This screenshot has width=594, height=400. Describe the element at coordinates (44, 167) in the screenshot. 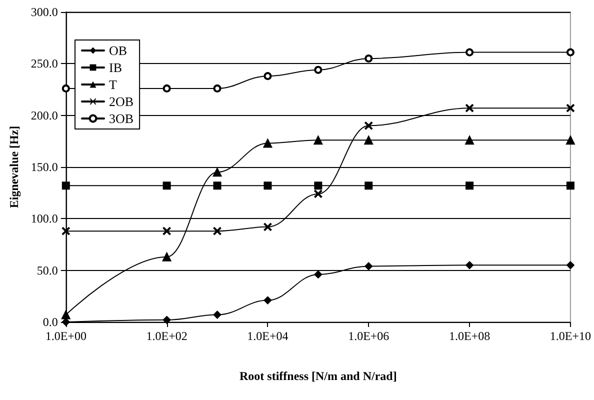

I see `y-tick-label: 150.0` at that location.